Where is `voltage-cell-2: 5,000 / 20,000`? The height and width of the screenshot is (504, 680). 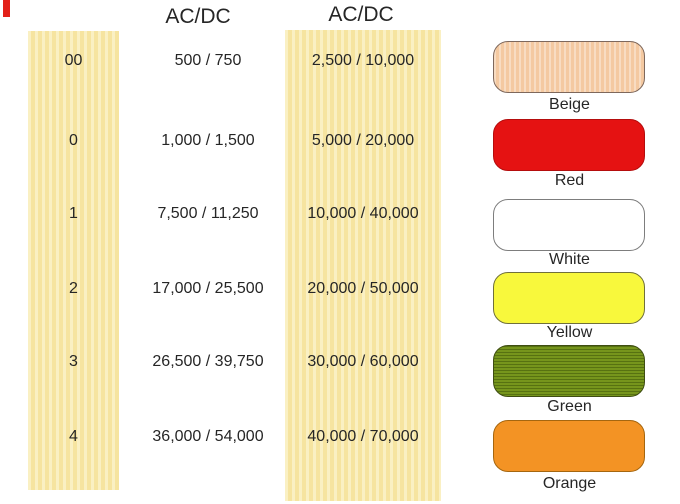
voltage-cell-2: 5,000 / 20,000 is located at coordinates (363, 140).